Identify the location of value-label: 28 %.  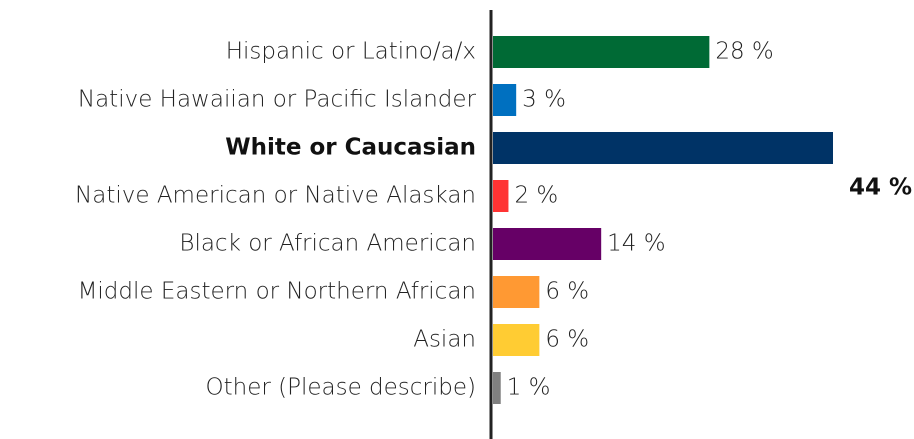
(744, 52).